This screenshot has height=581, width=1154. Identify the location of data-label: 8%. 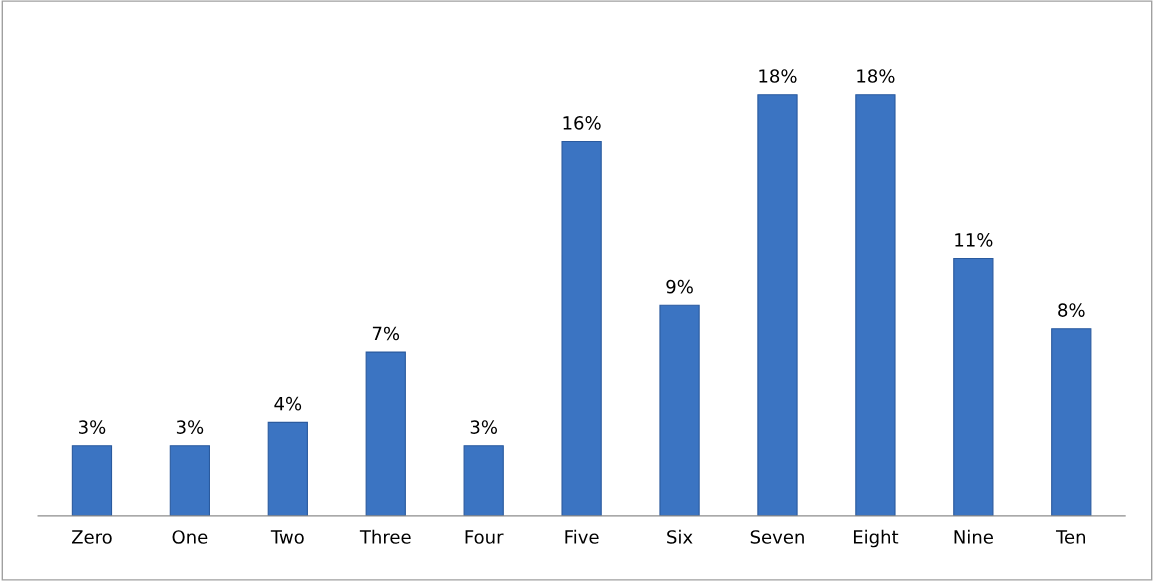
(1071, 310).